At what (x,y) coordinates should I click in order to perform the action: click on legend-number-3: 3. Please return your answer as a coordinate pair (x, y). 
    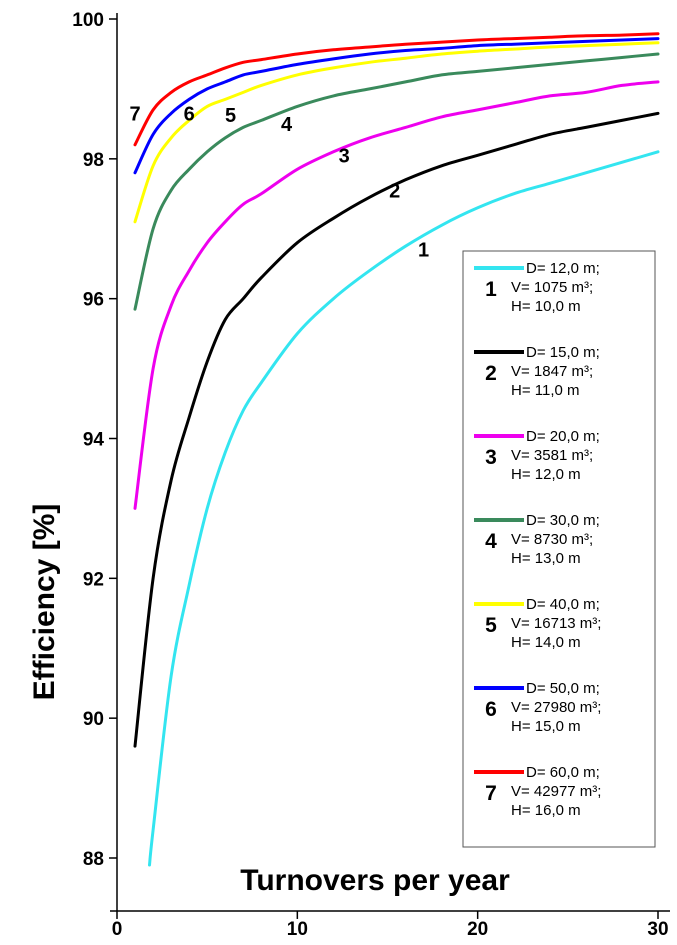
    Looking at the image, I should click on (491, 457).